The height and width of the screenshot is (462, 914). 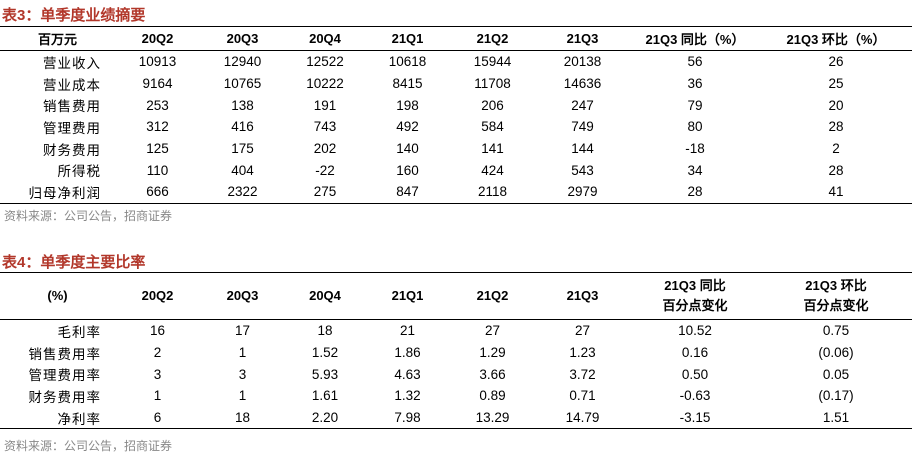 I want to click on row-label: 毛利率, so click(x=79, y=332).